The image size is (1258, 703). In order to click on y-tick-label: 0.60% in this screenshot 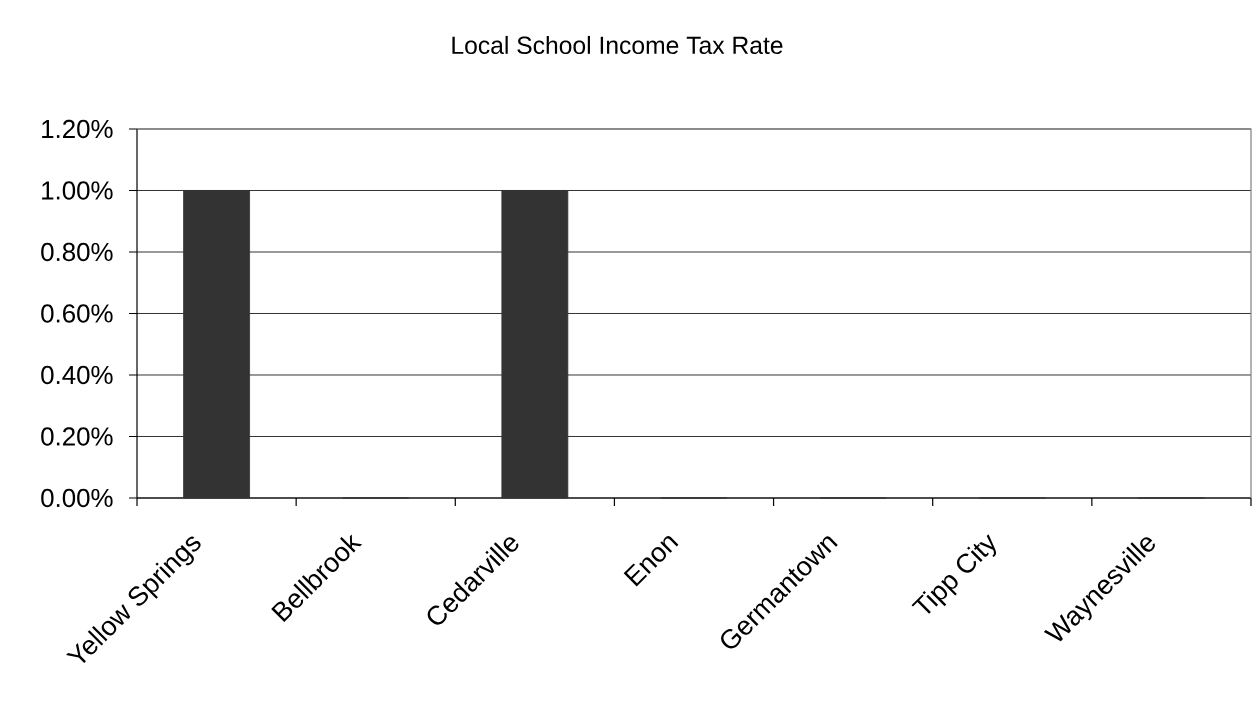, I will do `click(77, 313)`.